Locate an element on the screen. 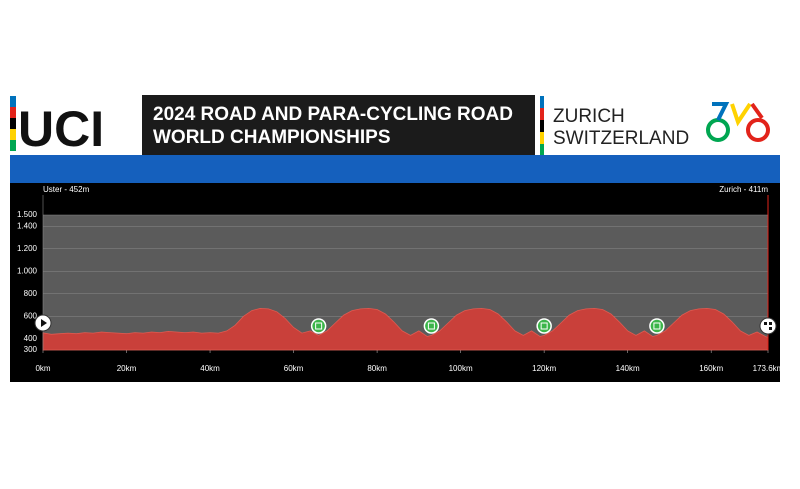  y-tick-label: 600 is located at coordinates (31, 315).